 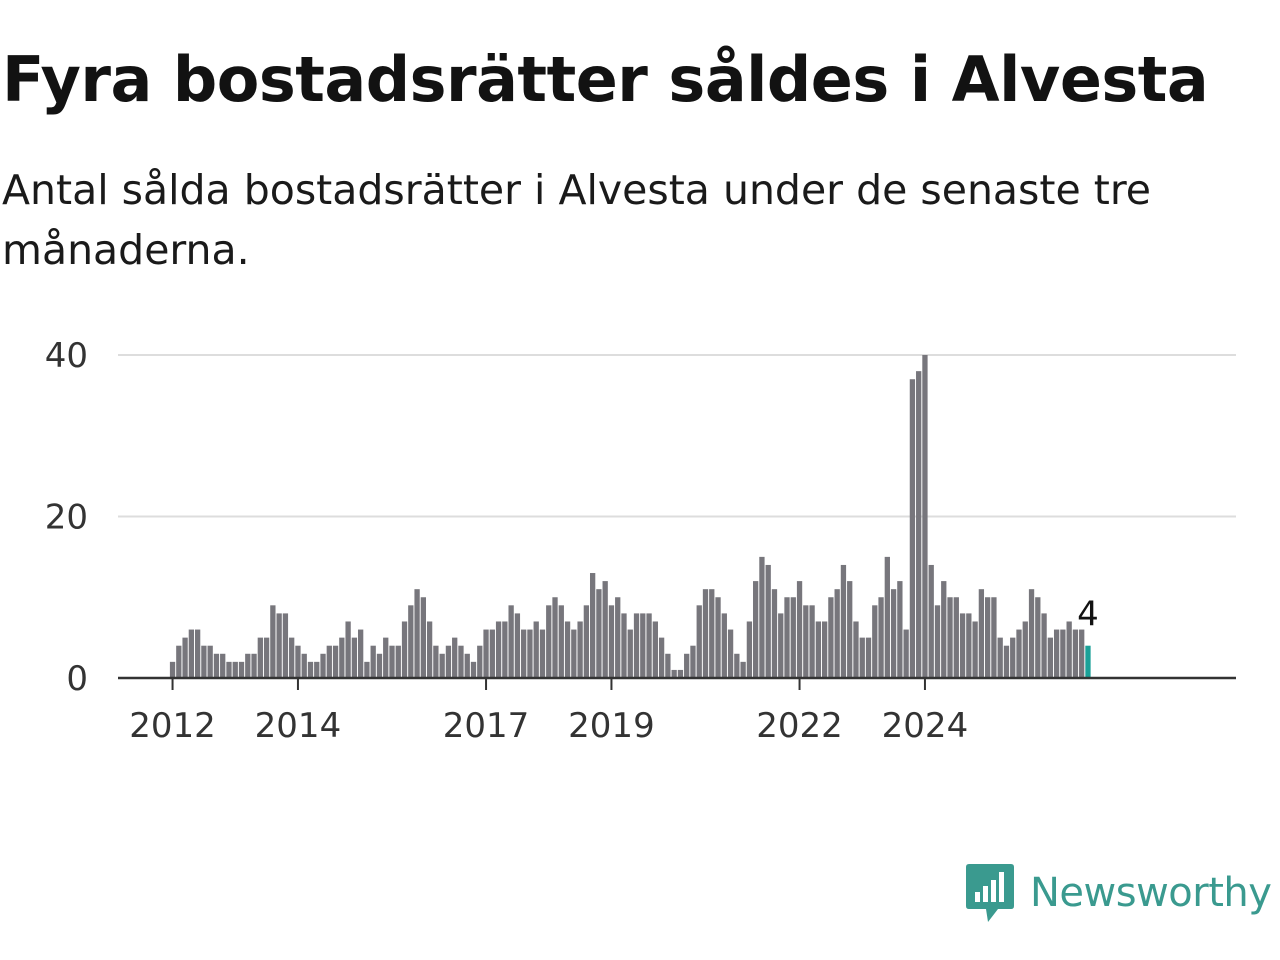 What do you see at coordinates (611, 726) in the screenshot?
I see `x-tick-label: 2019` at bounding box center [611, 726].